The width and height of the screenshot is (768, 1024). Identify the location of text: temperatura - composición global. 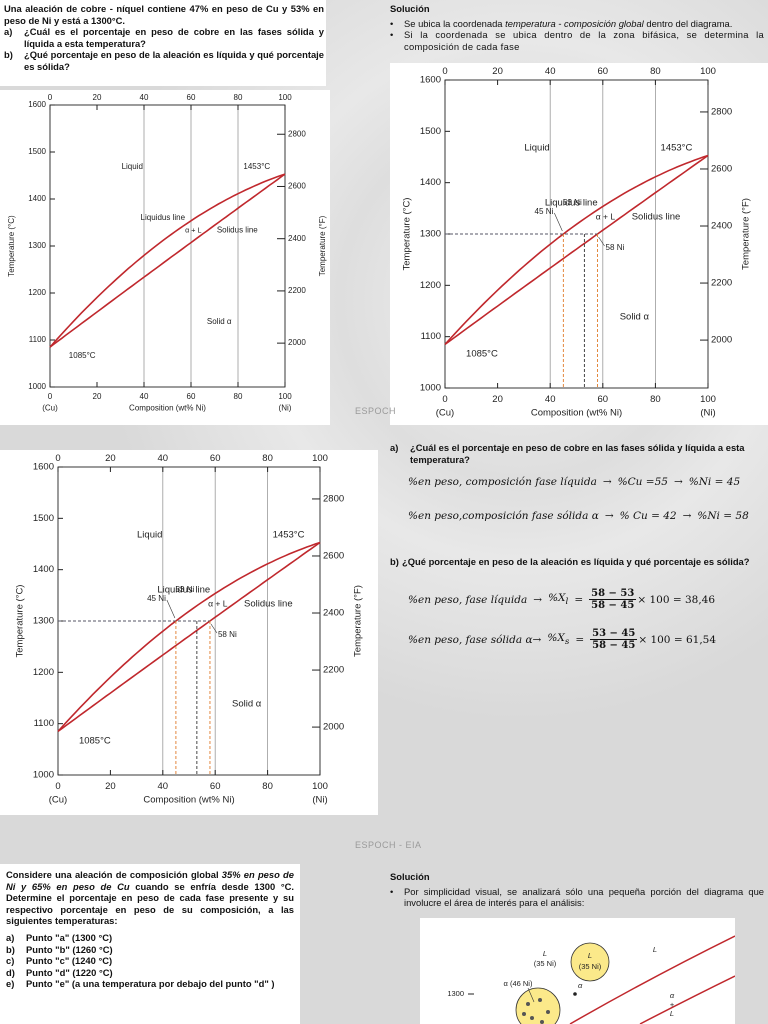
(574, 23).